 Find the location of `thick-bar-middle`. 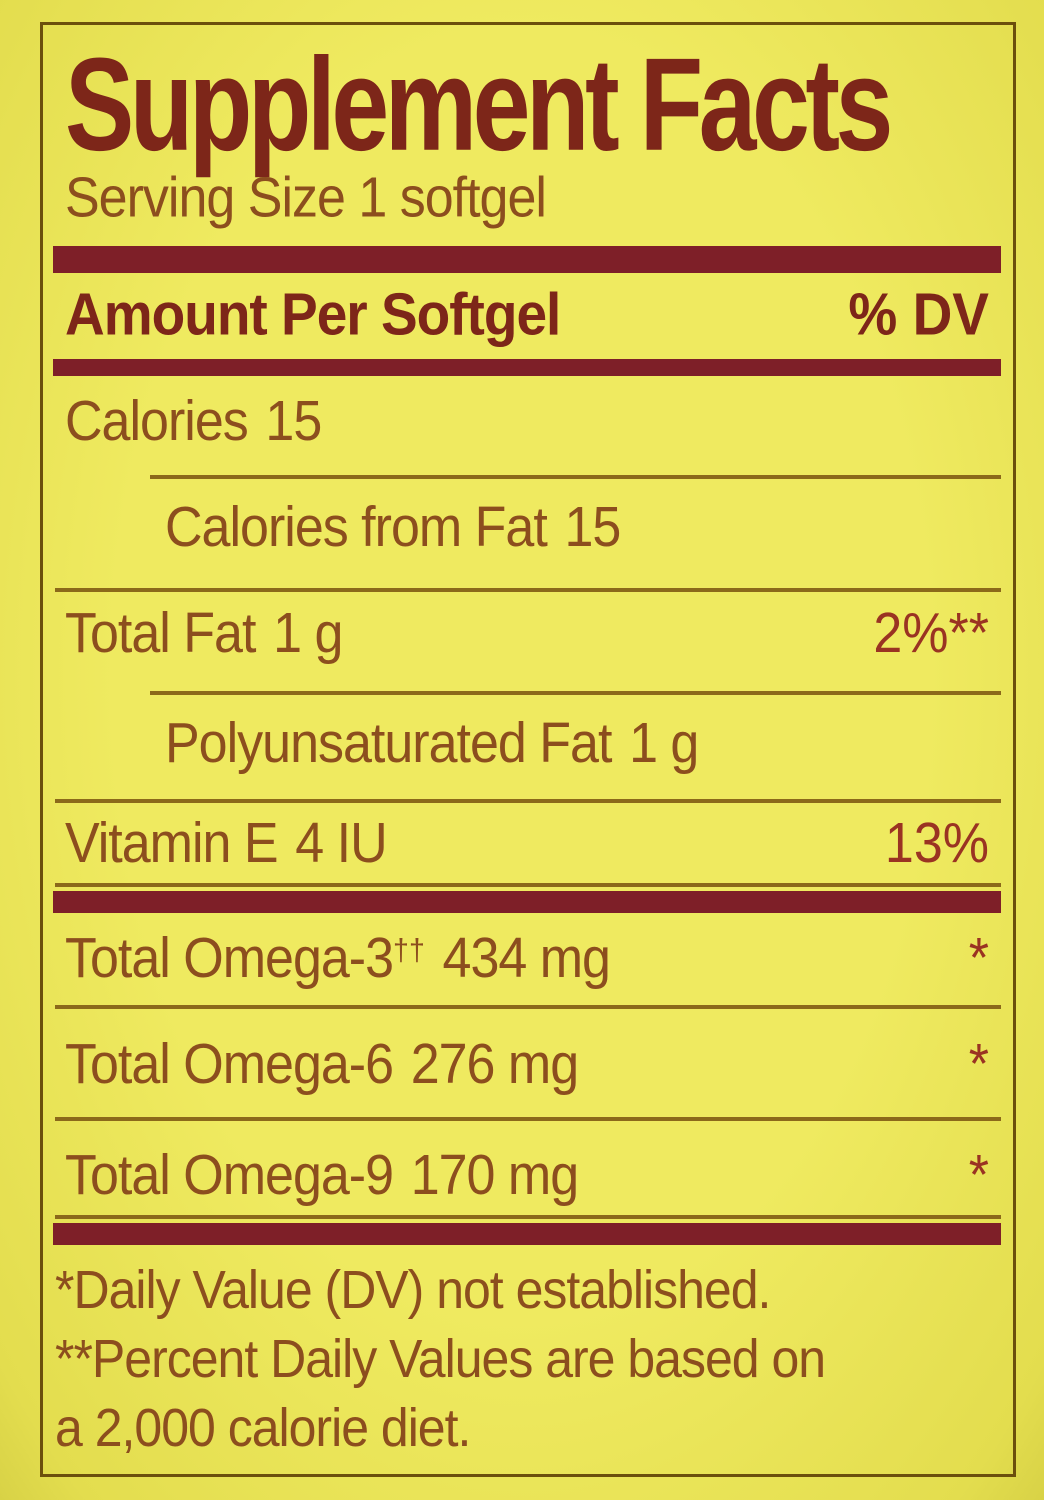

thick-bar-middle is located at coordinates (527, 902).